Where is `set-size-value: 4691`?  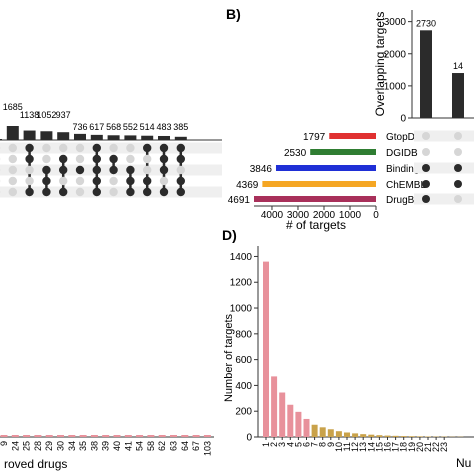 set-size-value: 4691 is located at coordinates (239, 200).